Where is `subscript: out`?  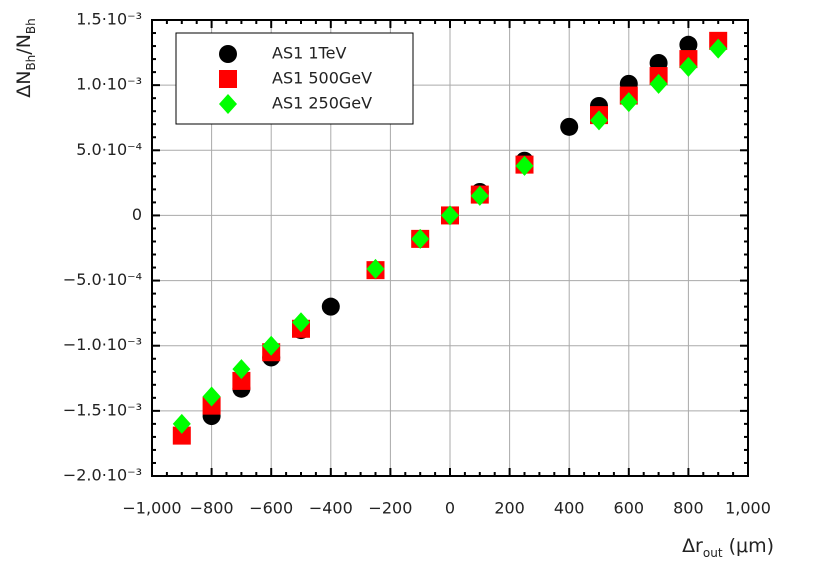
subscript: out is located at coordinates (713, 553).